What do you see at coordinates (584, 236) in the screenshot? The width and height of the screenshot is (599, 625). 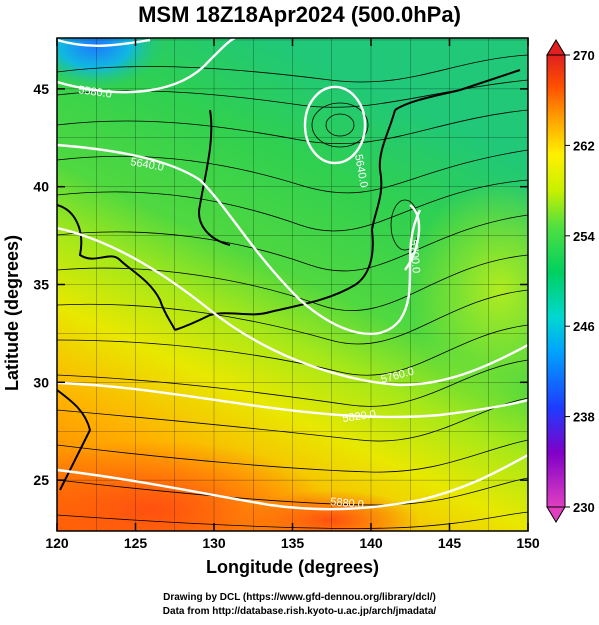 I see `colorbar-tick-label: 254` at bounding box center [584, 236].